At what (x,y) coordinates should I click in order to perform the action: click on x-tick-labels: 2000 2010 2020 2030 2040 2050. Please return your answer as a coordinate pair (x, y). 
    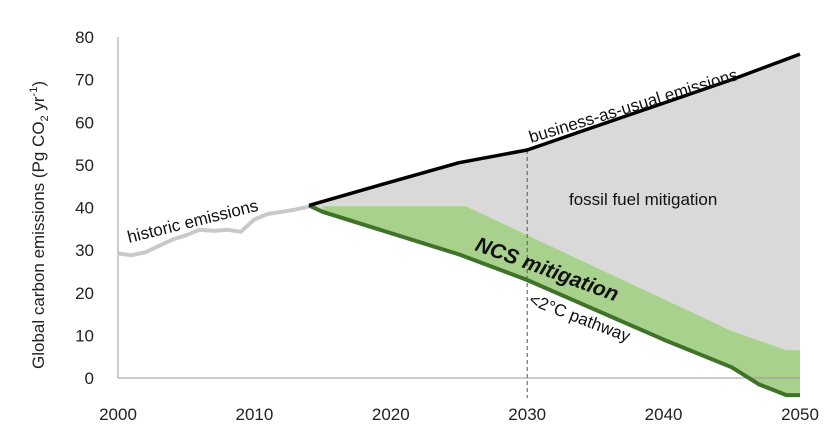
    Looking at the image, I should click on (459, 414).